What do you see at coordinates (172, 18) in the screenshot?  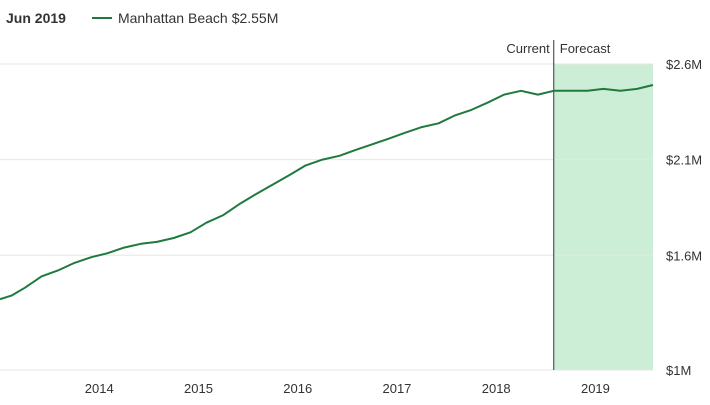 I see `legend-series-label: Manhattan Beach` at bounding box center [172, 18].